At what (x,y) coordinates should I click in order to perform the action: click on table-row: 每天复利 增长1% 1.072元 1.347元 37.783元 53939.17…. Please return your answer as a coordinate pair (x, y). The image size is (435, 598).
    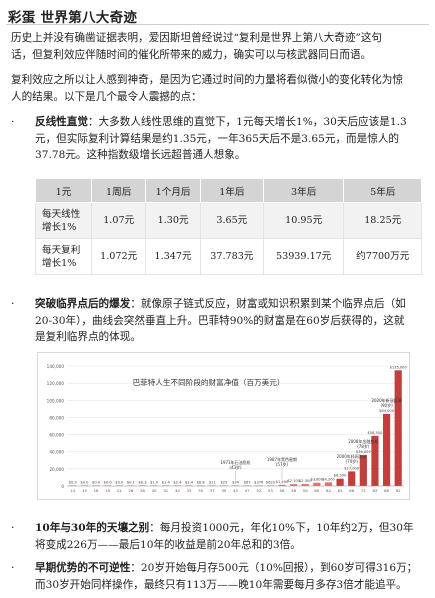
    Looking at the image, I should click on (228, 256).